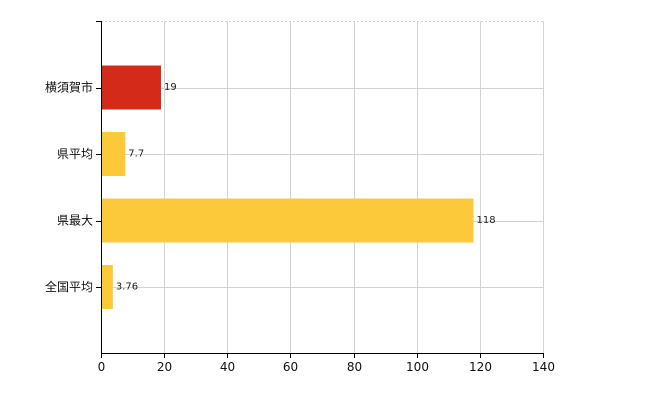 This screenshot has height=404, width=650. Describe the element at coordinates (136, 154) in the screenshot. I see `value-label: 7.7` at that location.